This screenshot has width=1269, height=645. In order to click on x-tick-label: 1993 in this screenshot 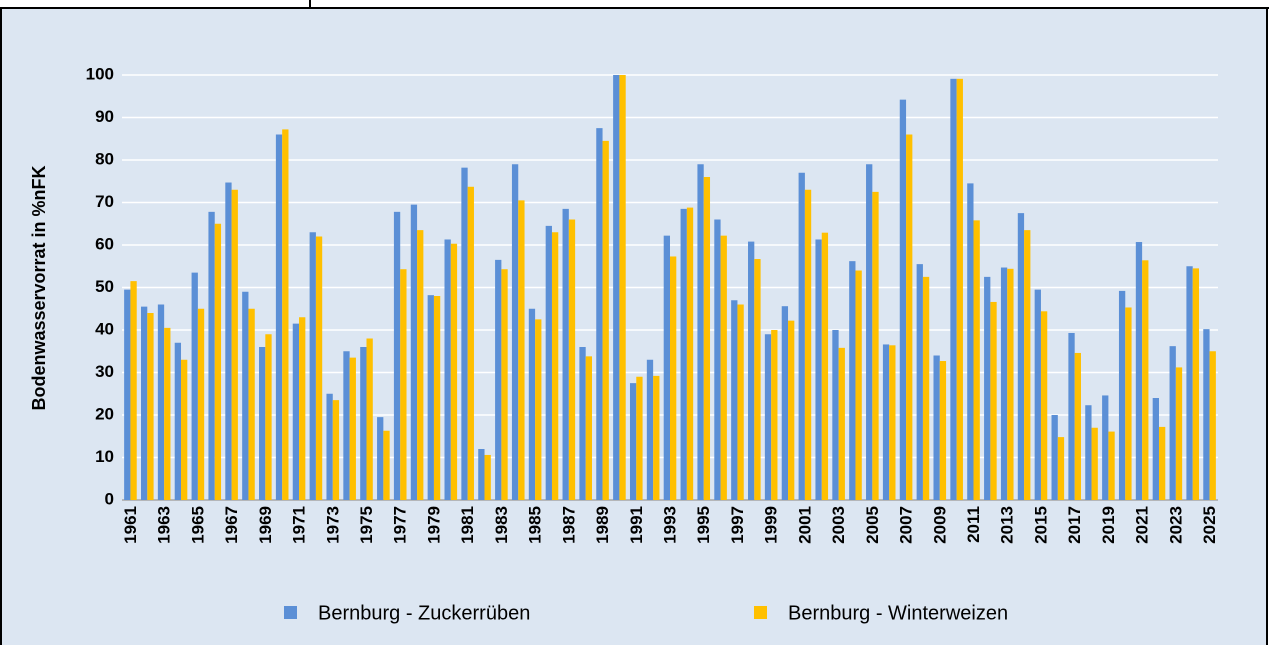, I will do `click(670, 525)`.